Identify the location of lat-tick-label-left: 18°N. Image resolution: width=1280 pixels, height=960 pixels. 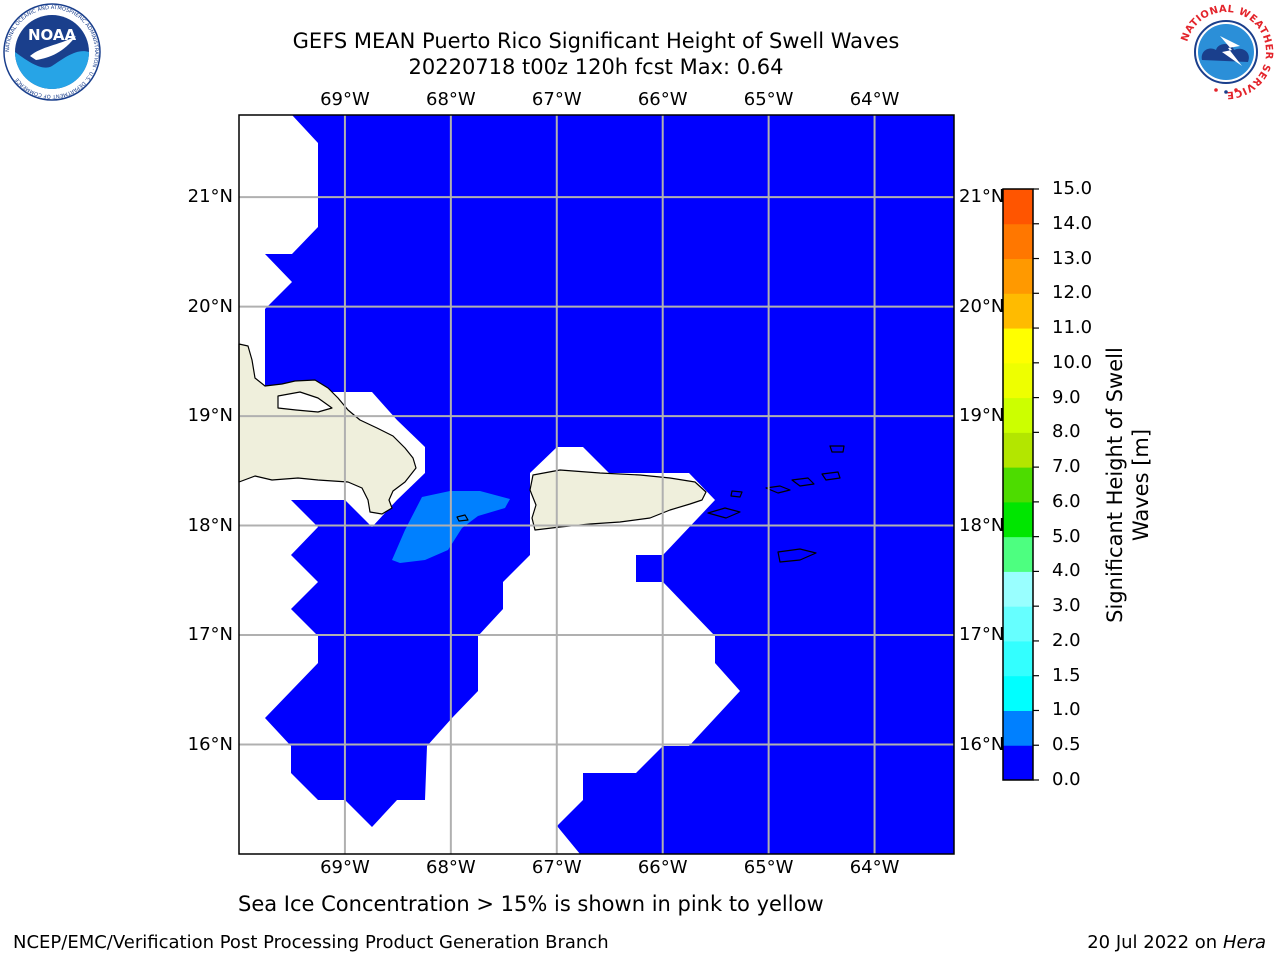
(210, 525).